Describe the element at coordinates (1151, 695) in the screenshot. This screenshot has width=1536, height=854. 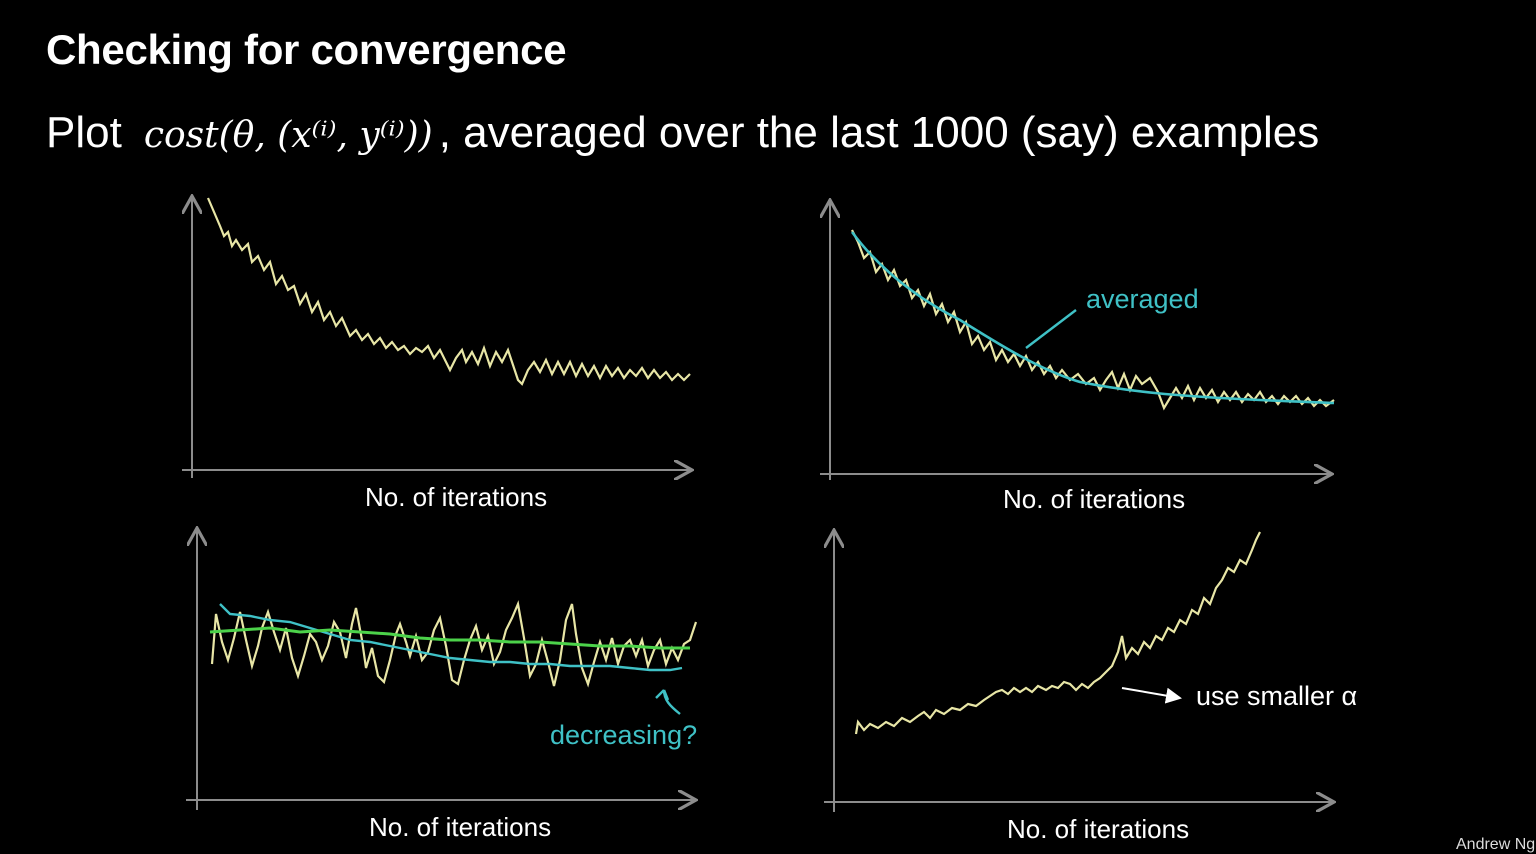
I see `smaller-alpha-pointer` at that location.